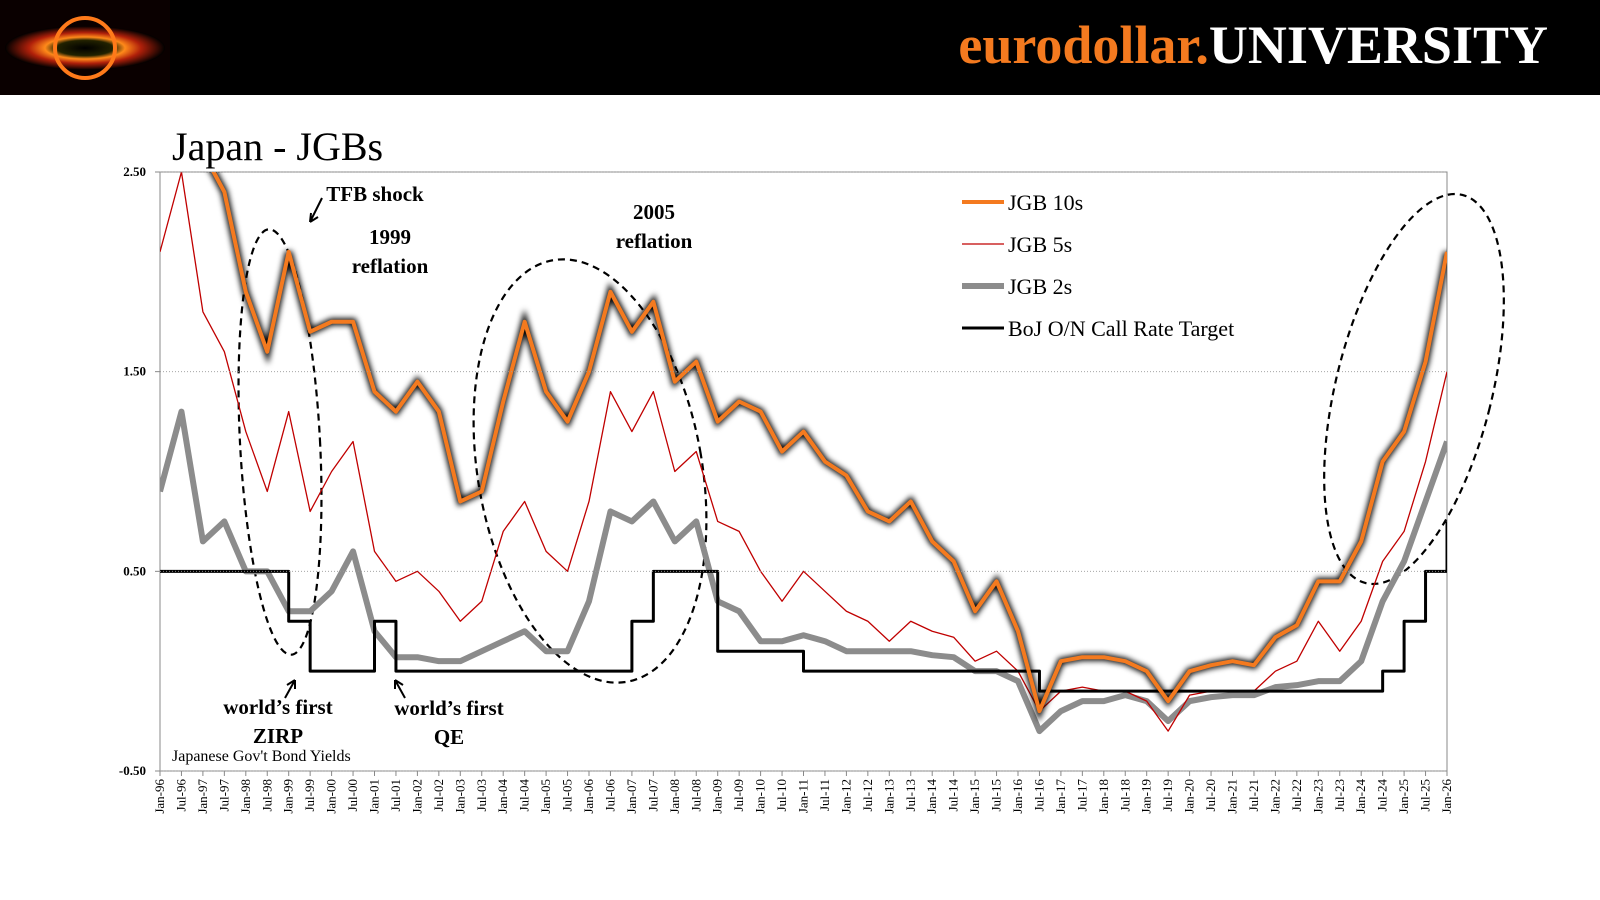  I want to click on x-tick-label: Jul-03, so click(481, 795).